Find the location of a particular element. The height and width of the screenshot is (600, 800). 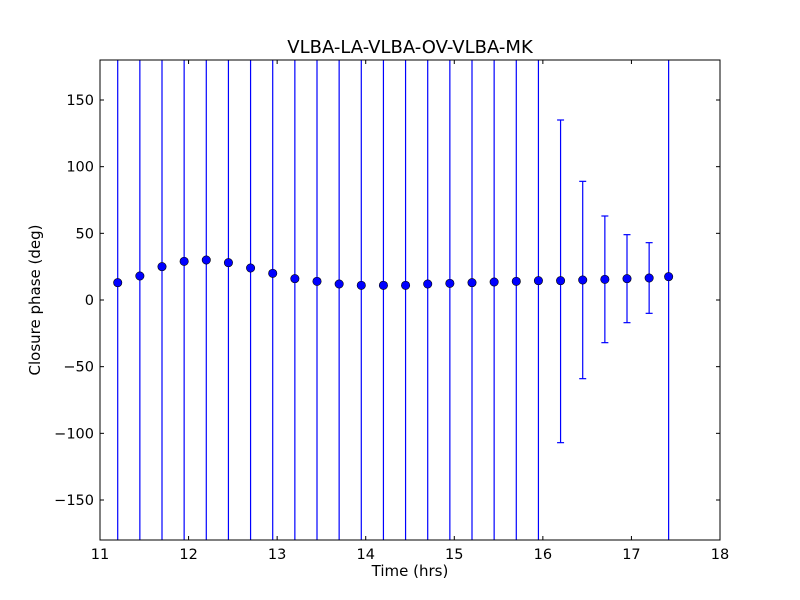

x-tick-label: 15 is located at coordinates (454, 555).